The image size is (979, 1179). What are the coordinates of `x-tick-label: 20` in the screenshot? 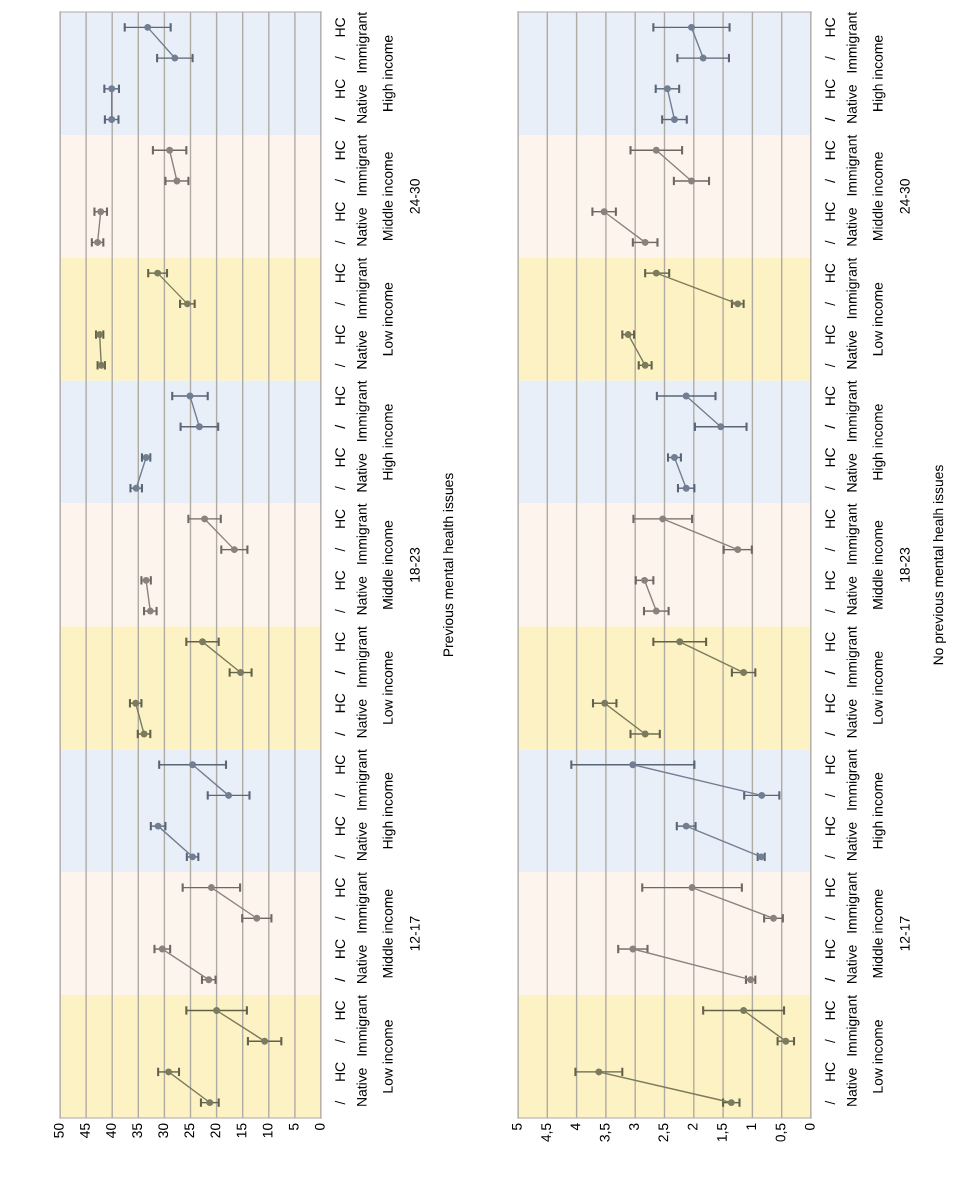 It's located at (215, 1130).